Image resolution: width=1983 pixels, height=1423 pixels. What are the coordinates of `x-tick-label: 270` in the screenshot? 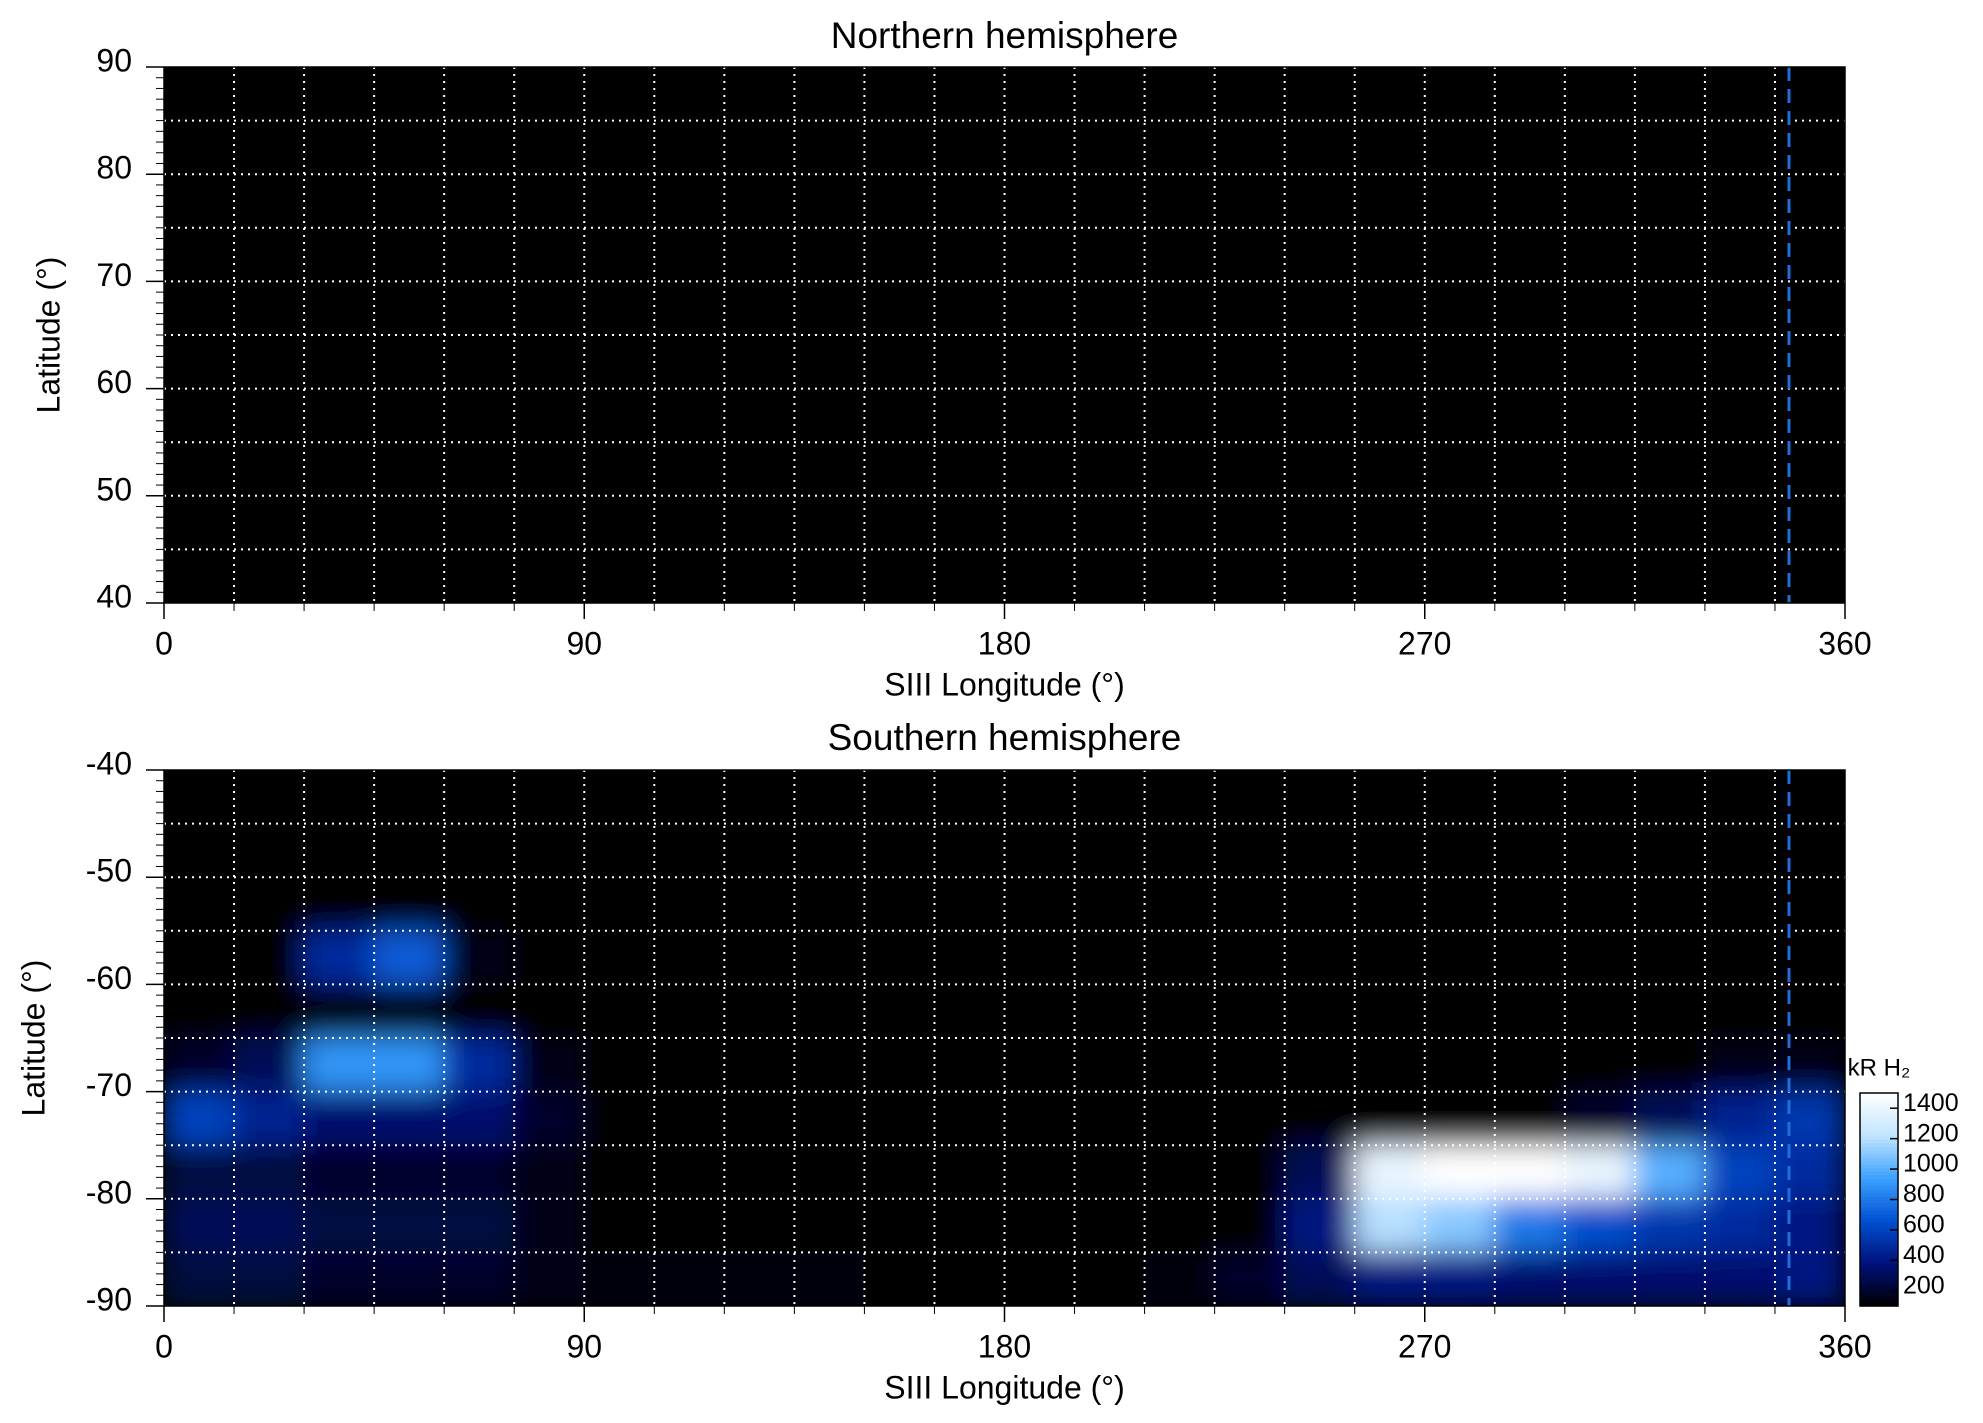 It's located at (1424, 1346).